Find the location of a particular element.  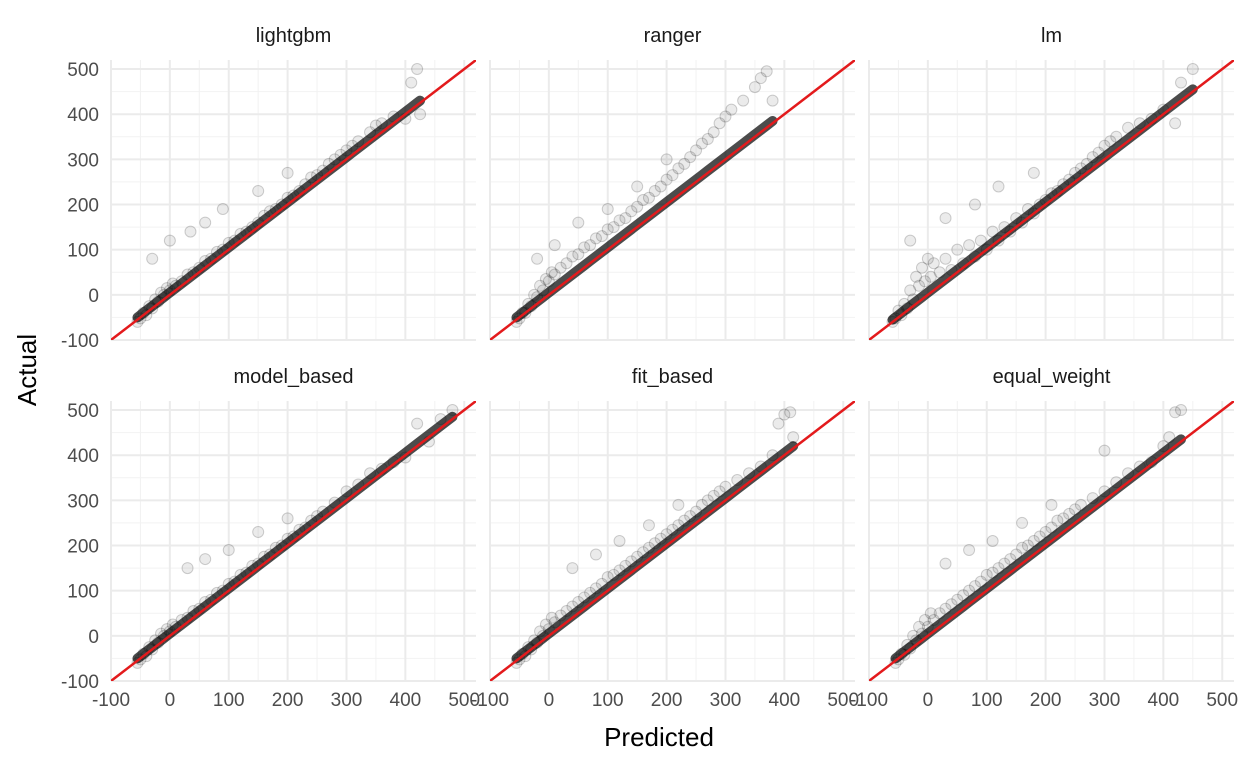

x-tick-label: 400 is located at coordinates (1164, 700).